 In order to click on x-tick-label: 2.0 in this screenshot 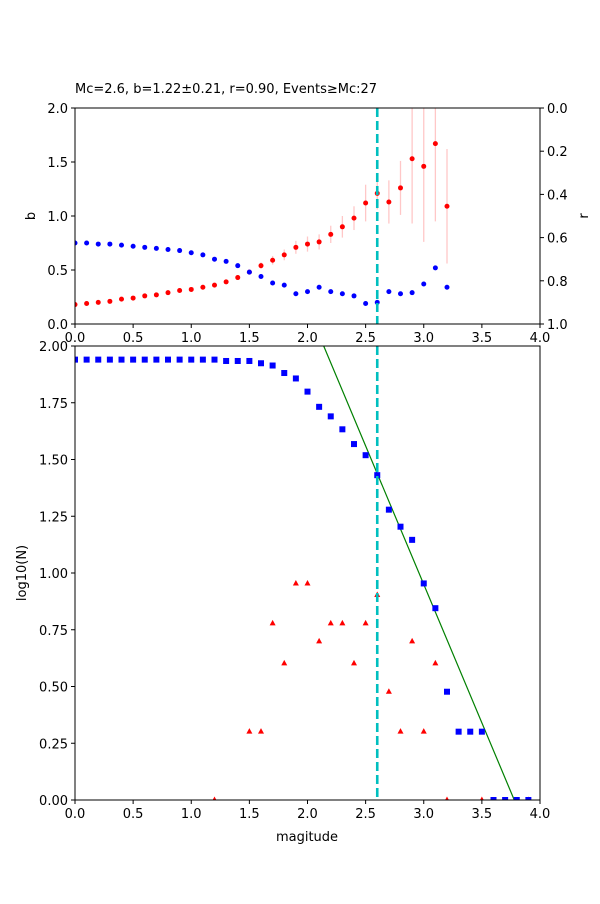, I will do `click(307, 338)`.